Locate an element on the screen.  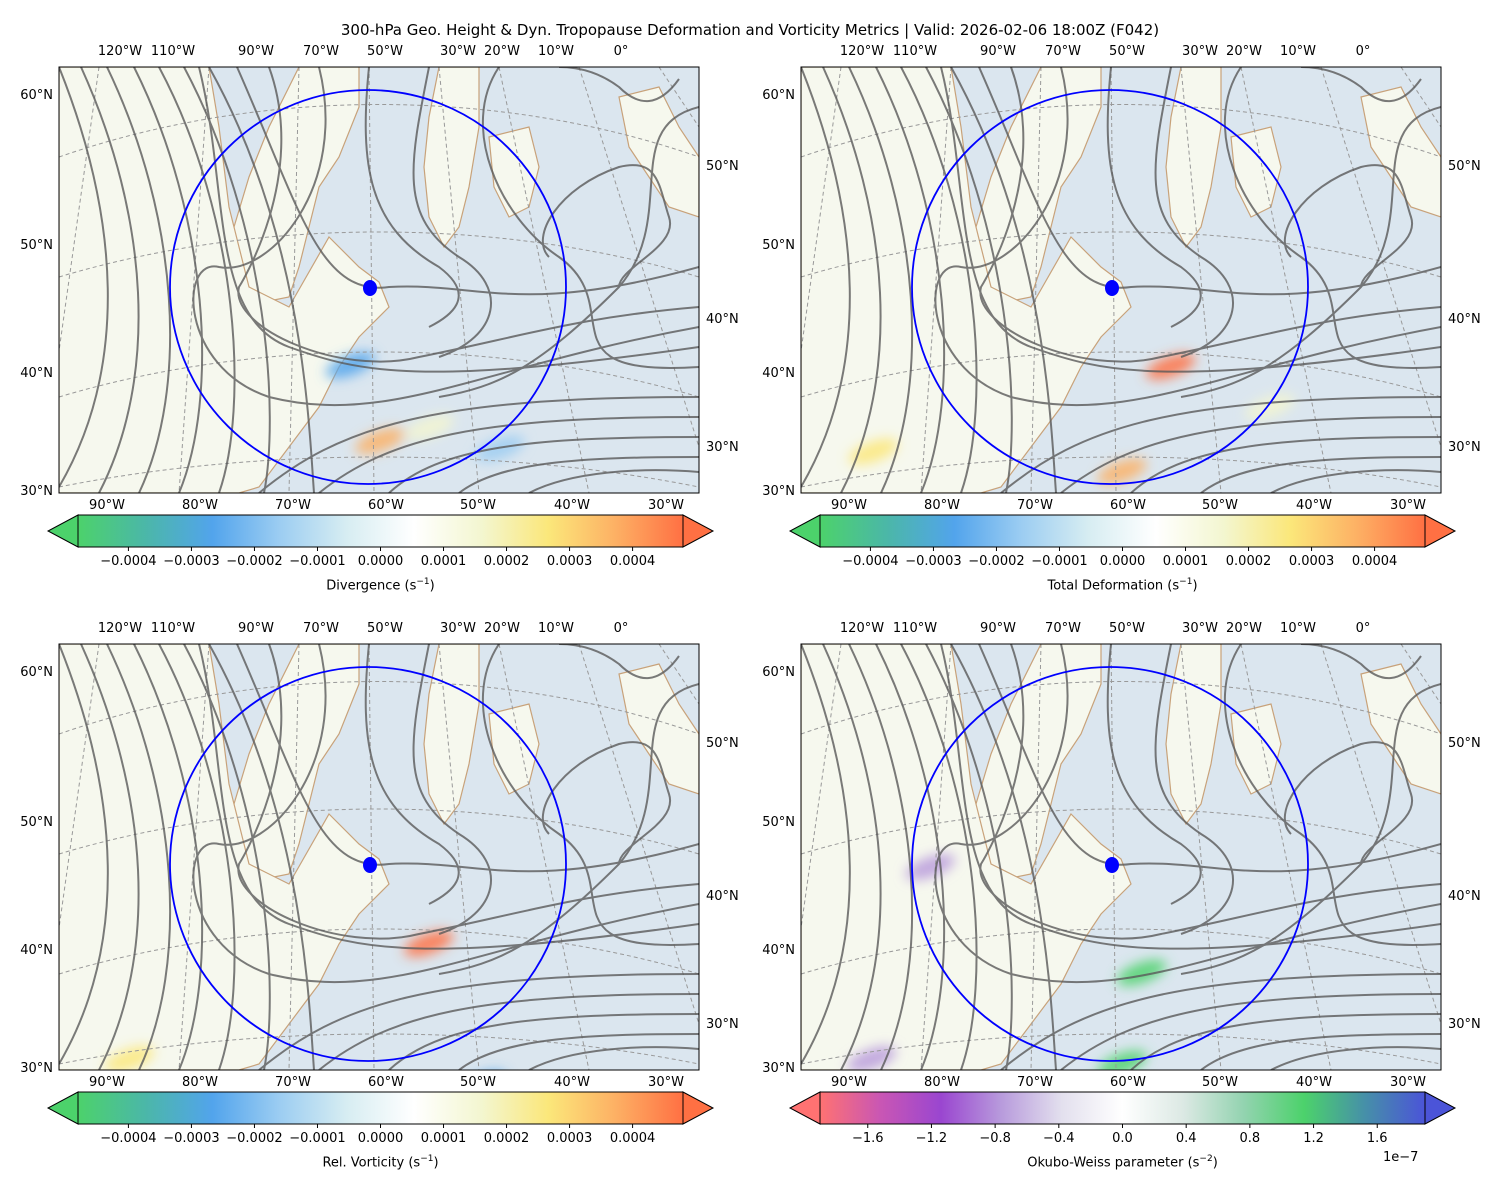
bottom-lon-label: 90°W is located at coordinates (849, 1082).